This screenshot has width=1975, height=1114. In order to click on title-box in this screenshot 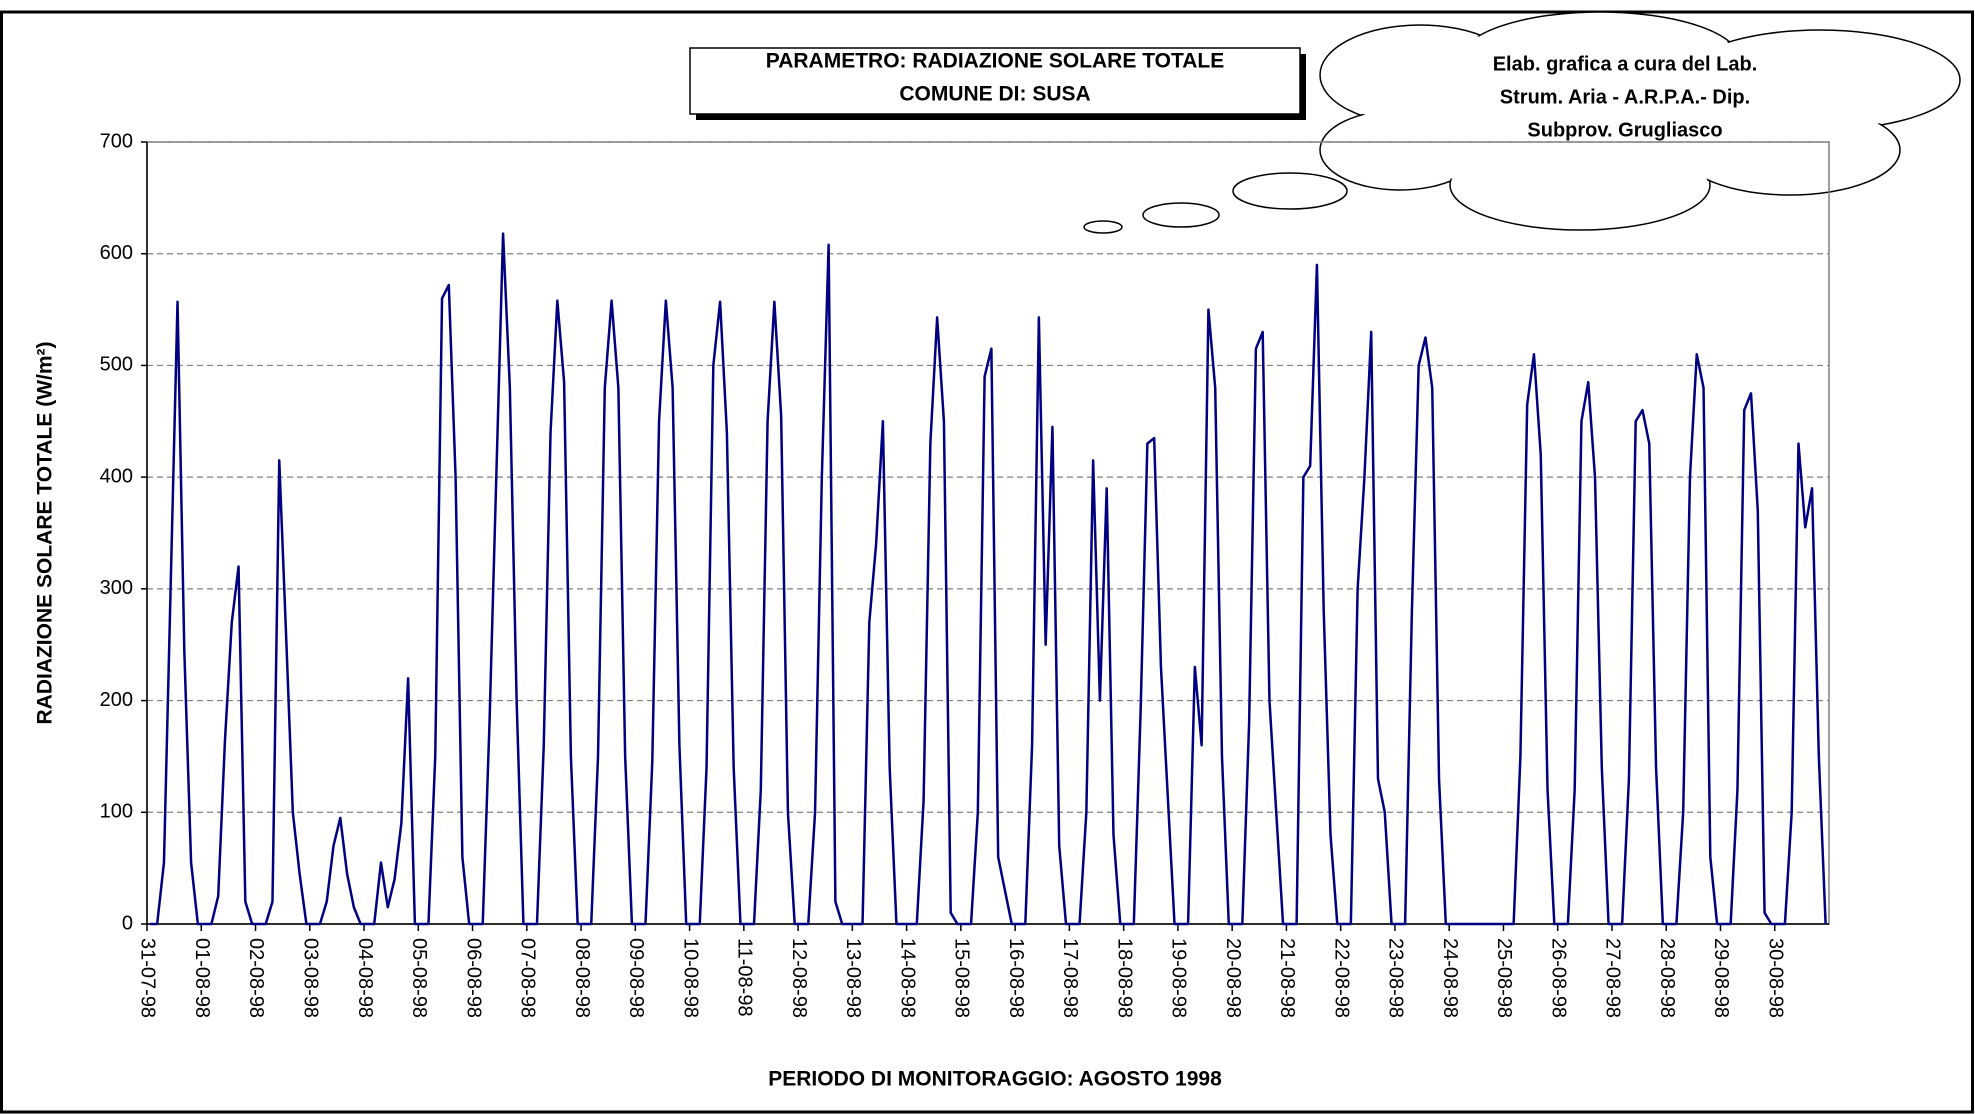, I will do `click(995, 81)`.